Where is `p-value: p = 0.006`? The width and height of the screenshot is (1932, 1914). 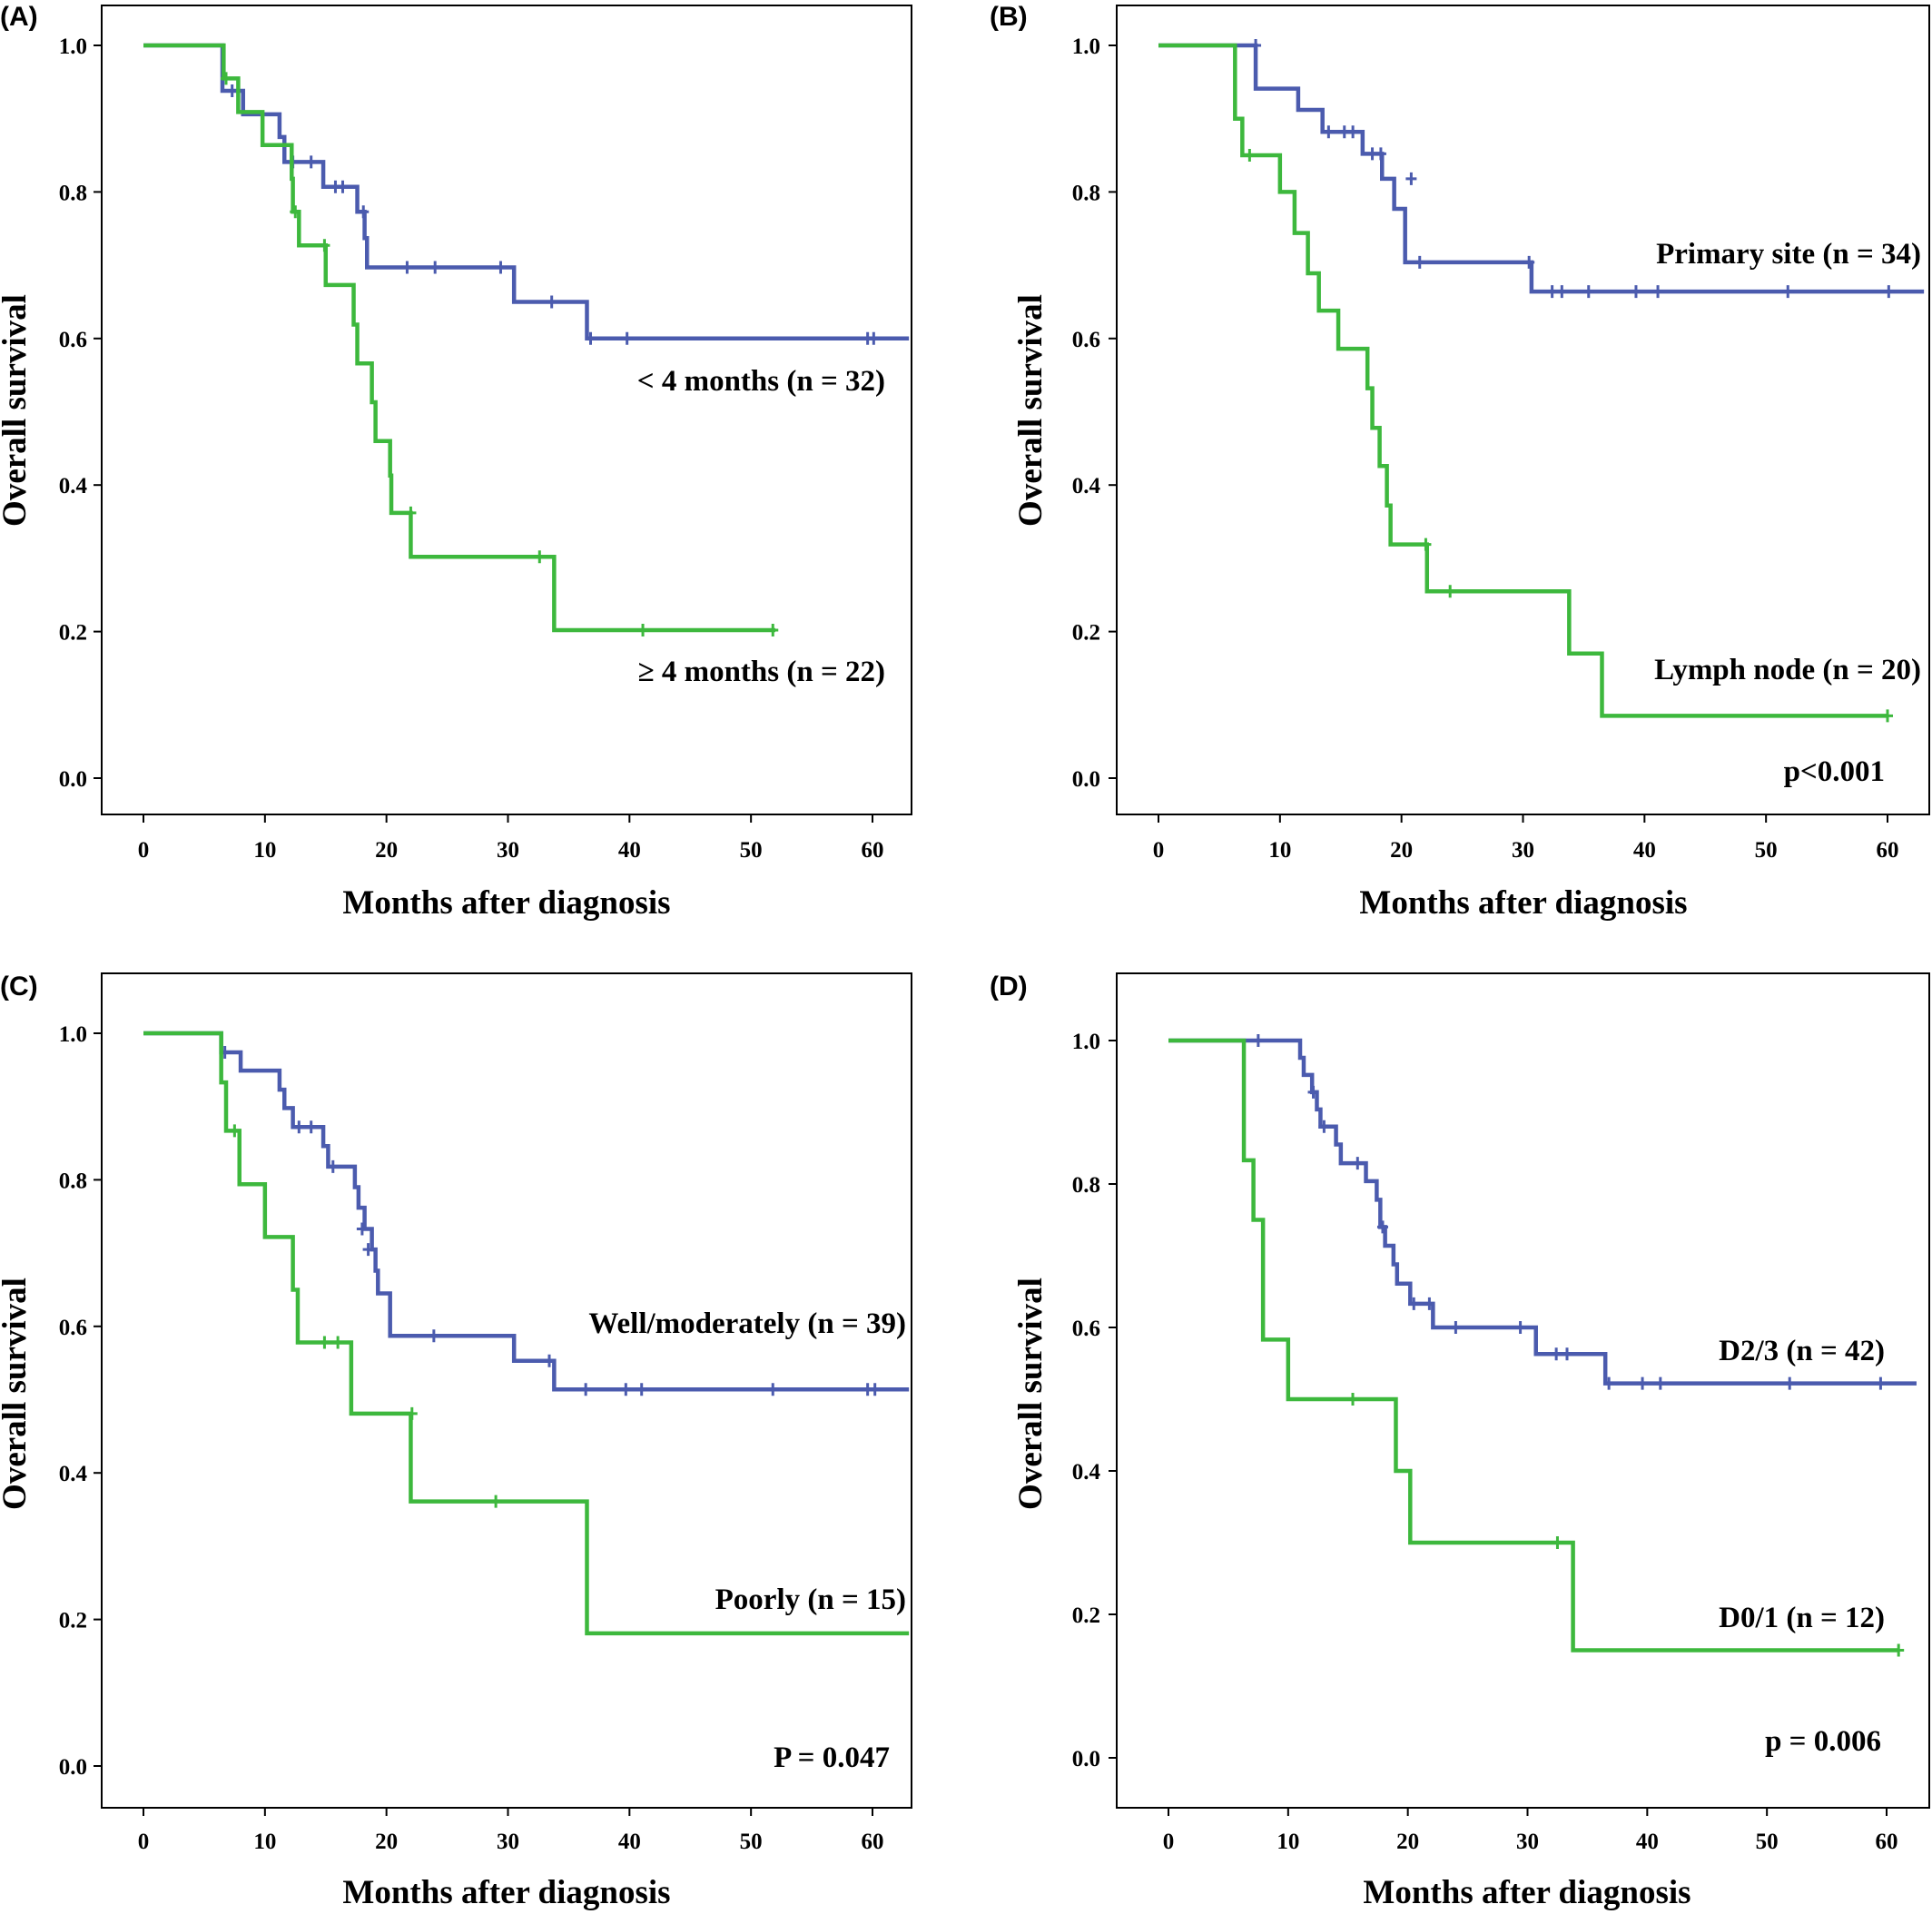 p-value: p = 0.006 is located at coordinates (1823, 1742).